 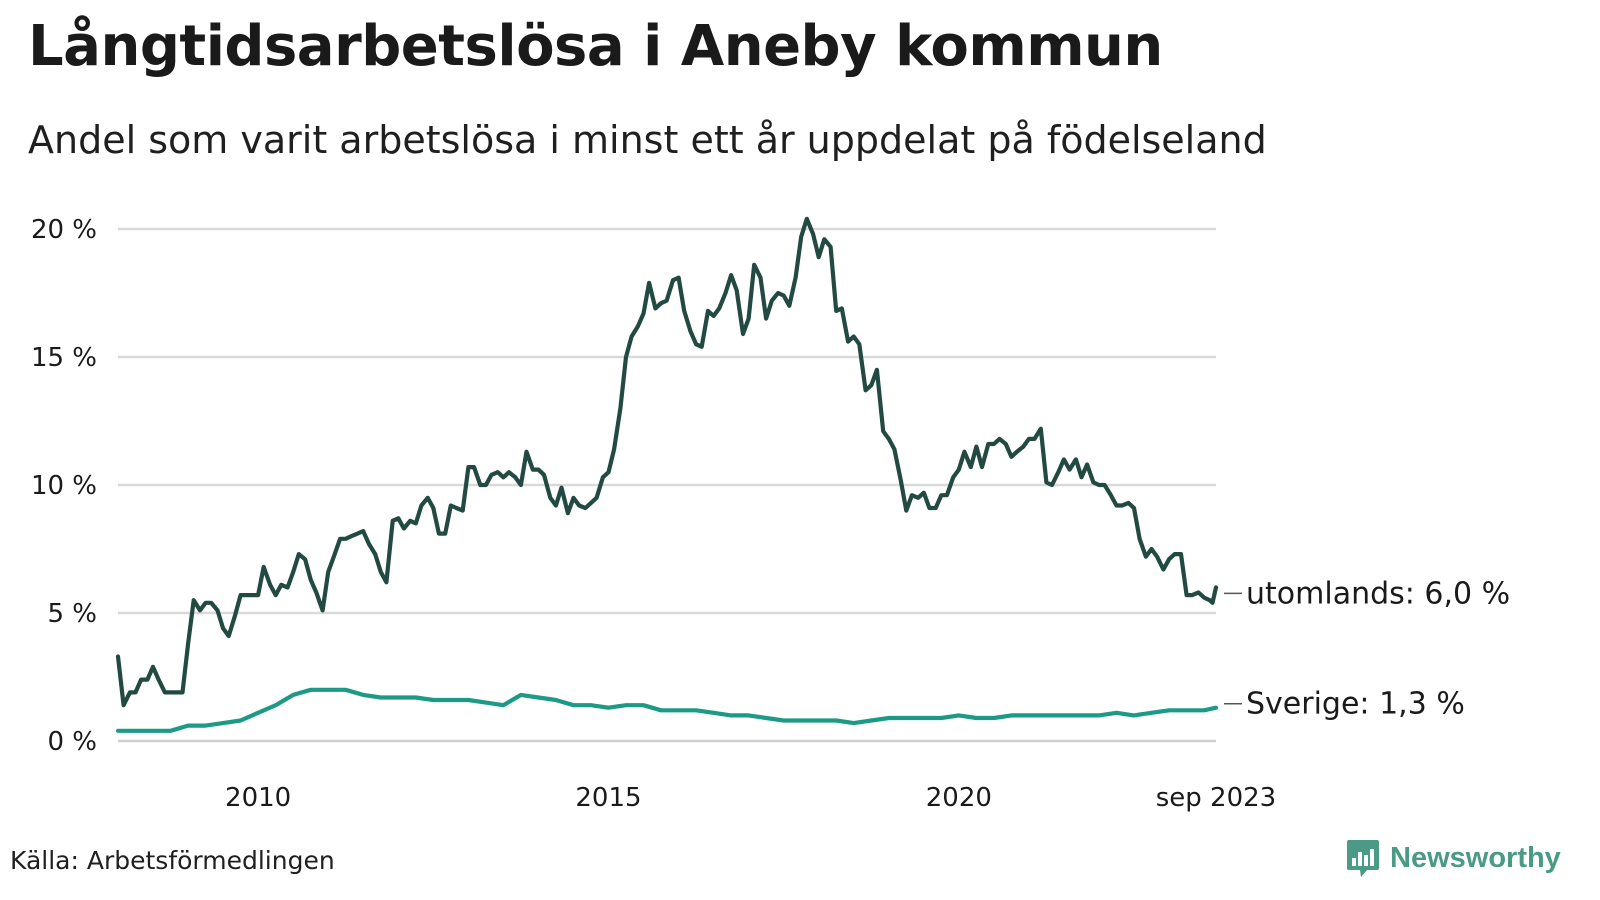 I want to click on x-tick-label: 2020, so click(x=959, y=798).